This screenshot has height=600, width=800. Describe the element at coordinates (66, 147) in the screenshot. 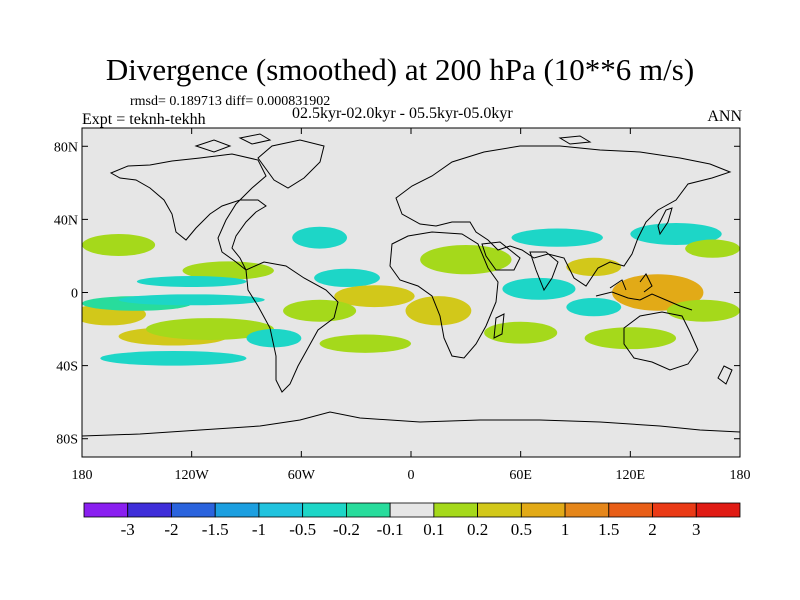

I see `y-tick-label-0: 80N` at that location.